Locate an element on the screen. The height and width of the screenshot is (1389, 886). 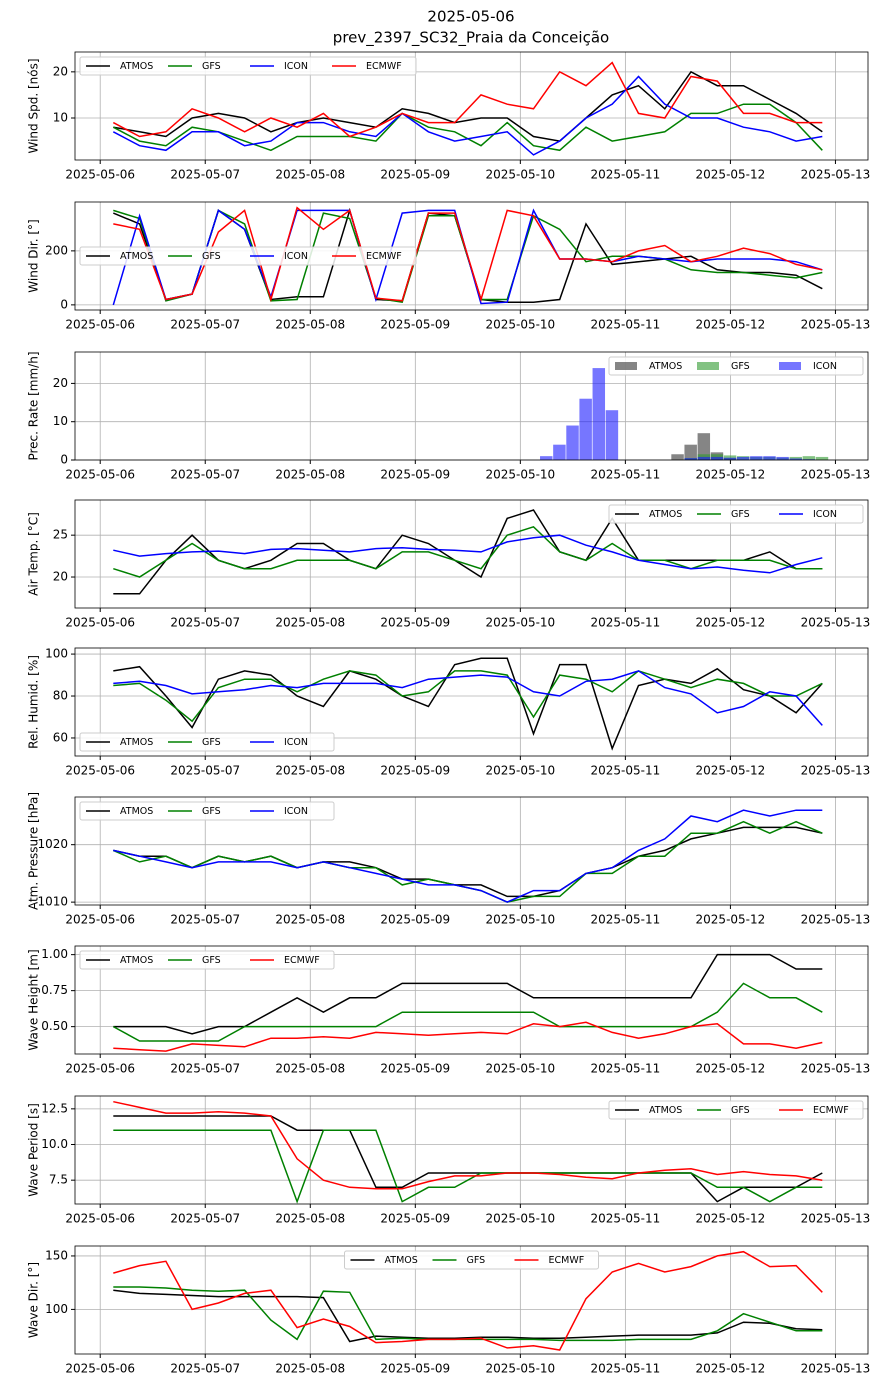
y-tick-label: 20 is located at coordinates (60, 71).